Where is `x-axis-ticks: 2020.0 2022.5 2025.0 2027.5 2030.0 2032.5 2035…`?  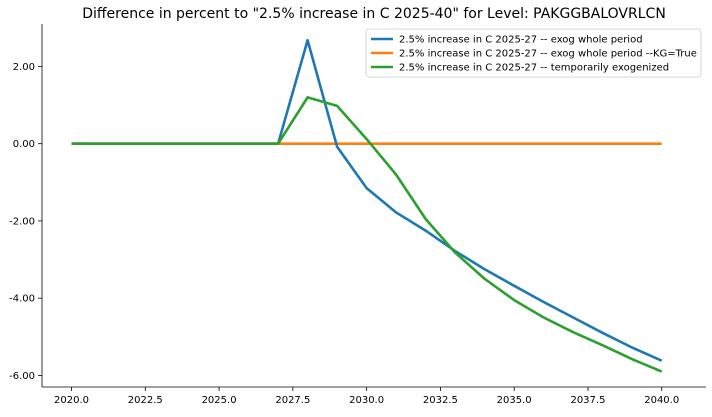
x-axis-ticks: 2020.0 2022.5 2025.0 2027.5 2030.0 2032.5 2035… is located at coordinates (366, 396).